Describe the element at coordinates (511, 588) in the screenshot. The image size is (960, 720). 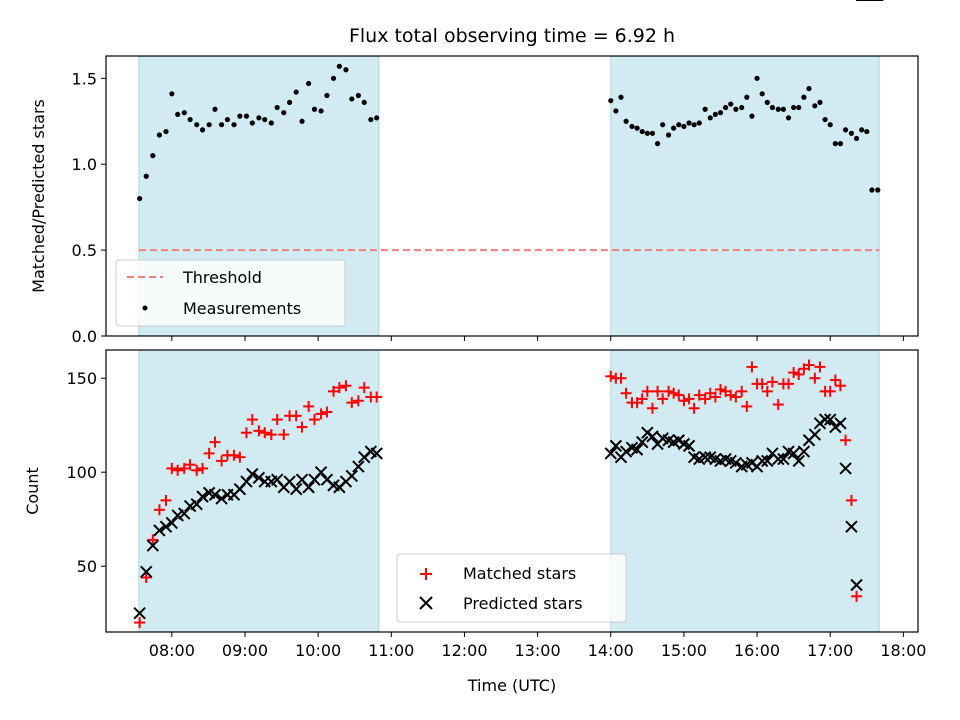
I see `bottom-legend: Matched stars Predicted stars` at that location.